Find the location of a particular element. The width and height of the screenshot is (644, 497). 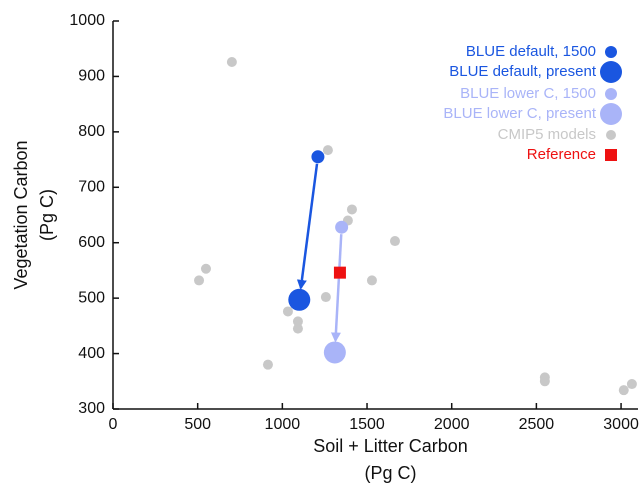

x-axis-label: Soil + Litter Carbon is located at coordinates (390, 446).